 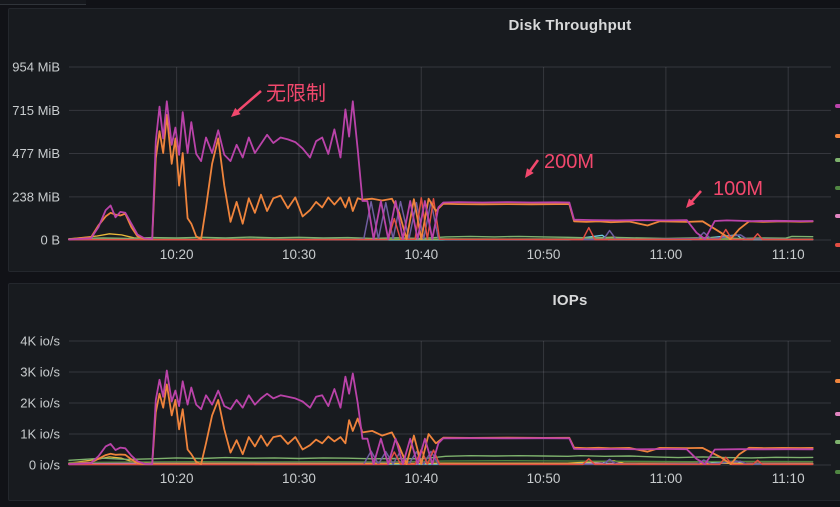 I want to click on y-axis-tick-label: 0 io/s, so click(x=45, y=465).